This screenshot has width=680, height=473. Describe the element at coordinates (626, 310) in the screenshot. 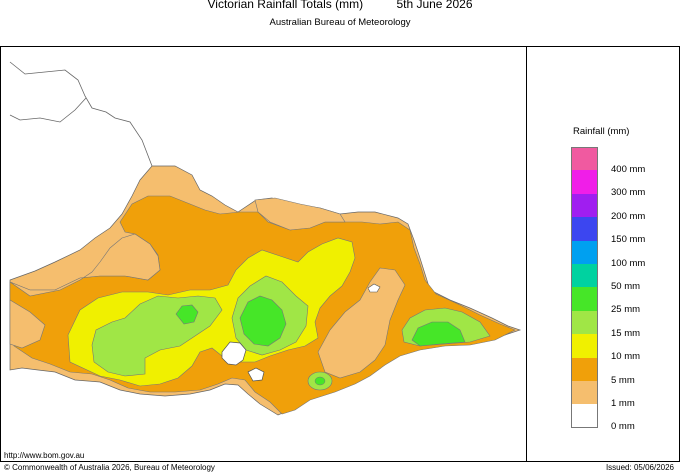

I see `legend-label: 25 mm` at that location.